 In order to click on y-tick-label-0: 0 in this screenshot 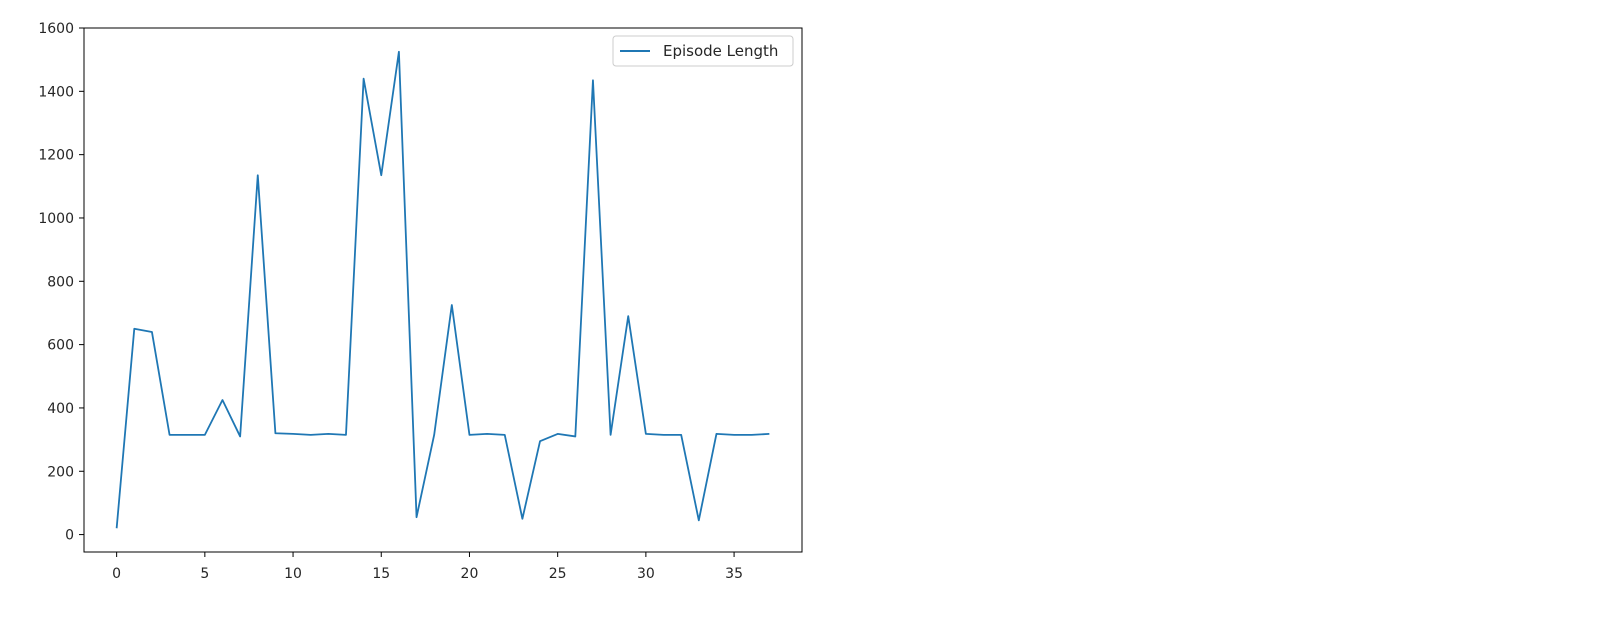, I will do `click(69, 536)`.